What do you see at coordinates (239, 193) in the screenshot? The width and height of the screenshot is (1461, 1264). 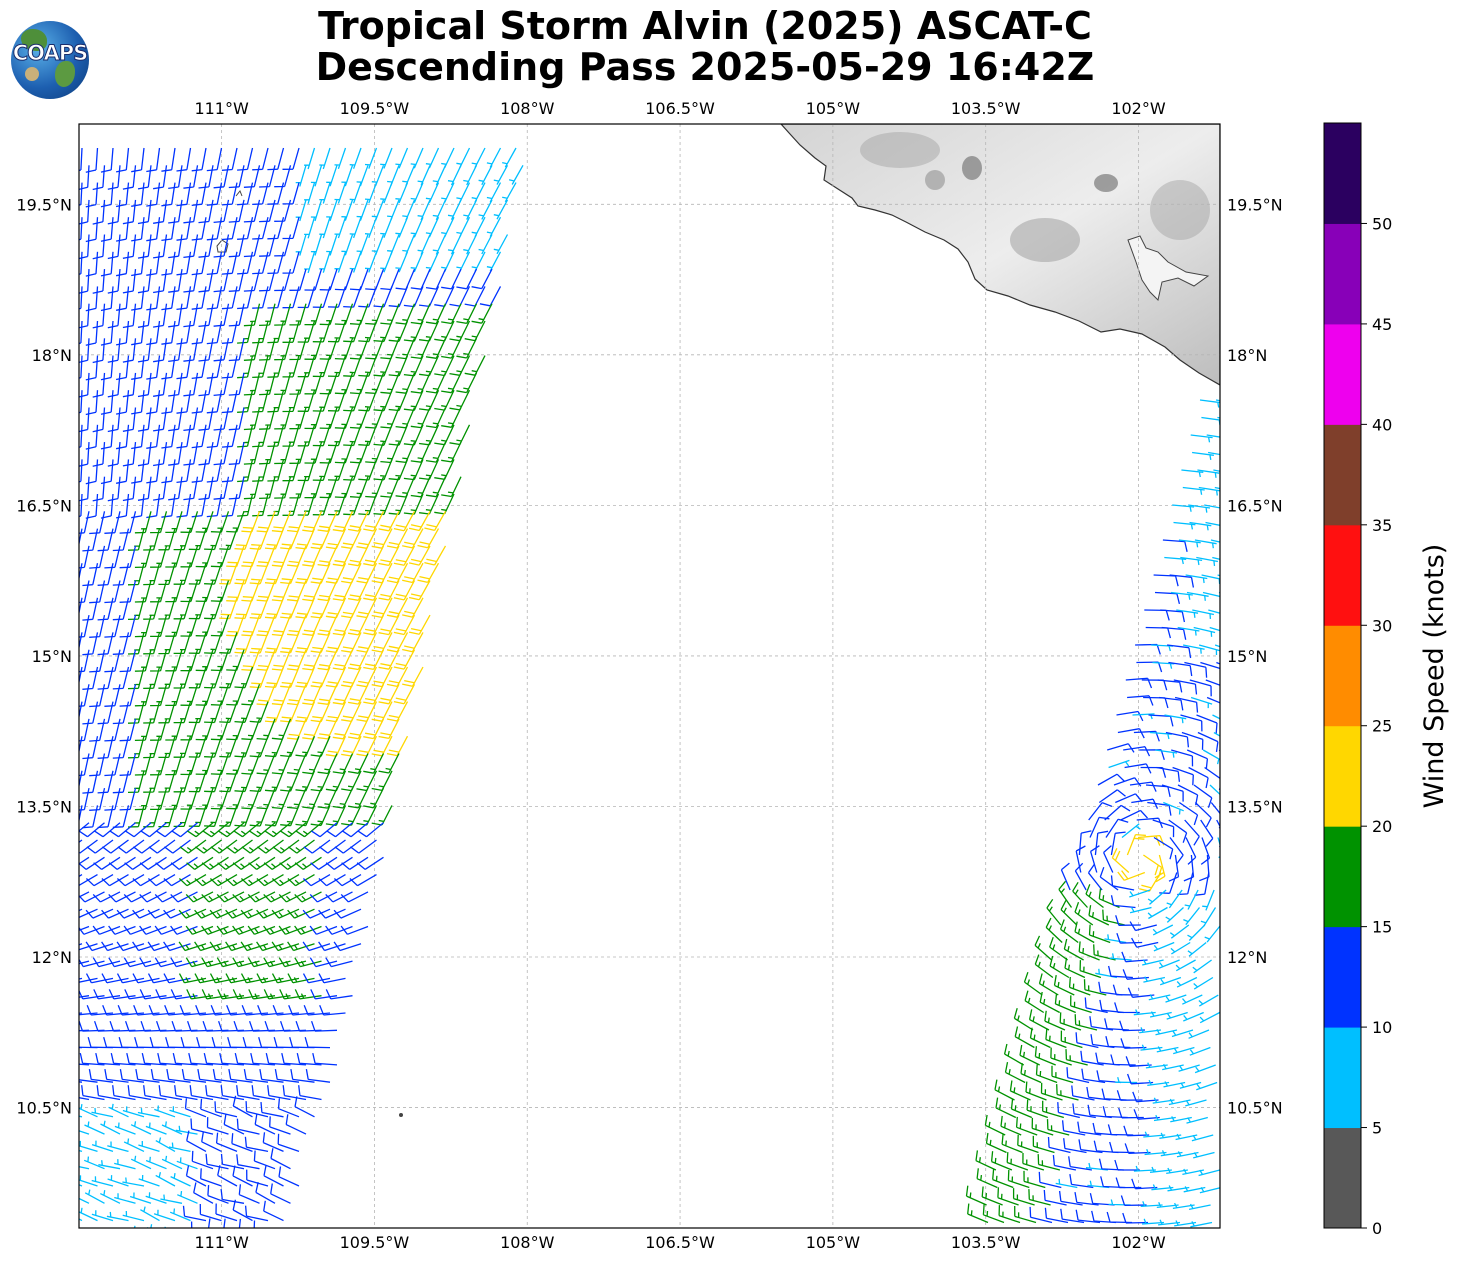 I see `island` at bounding box center [239, 193].